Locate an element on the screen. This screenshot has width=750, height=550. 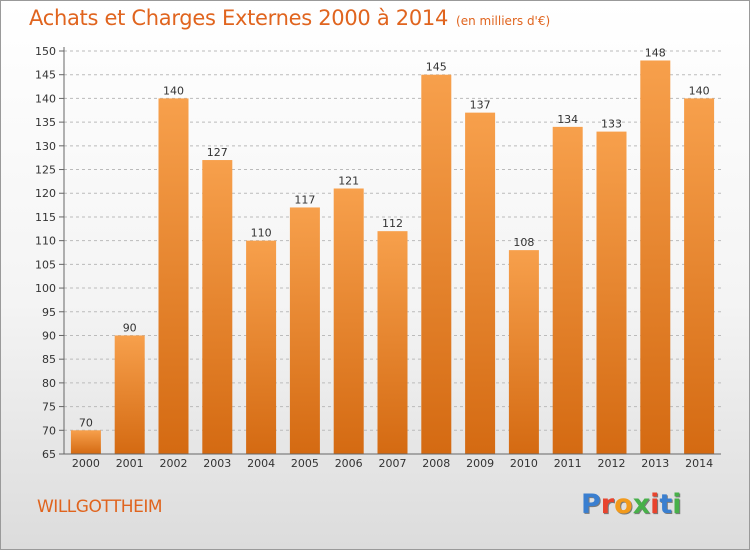
bar-value-label: 121 is located at coordinates (348, 180).